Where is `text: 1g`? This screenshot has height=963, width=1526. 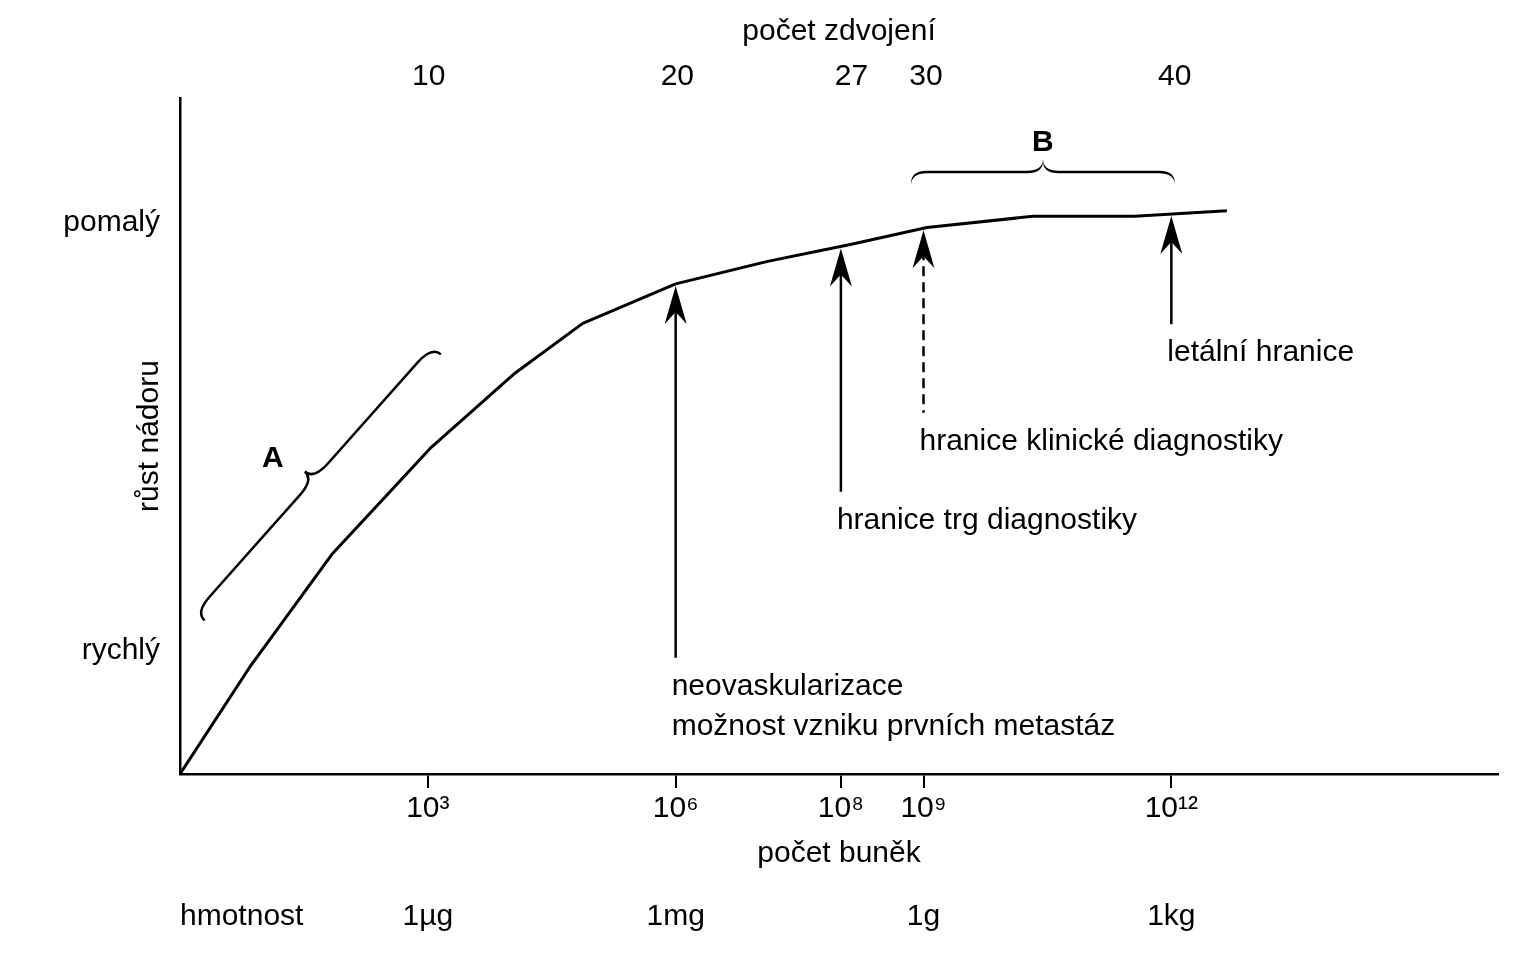 text: 1g is located at coordinates (923, 915).